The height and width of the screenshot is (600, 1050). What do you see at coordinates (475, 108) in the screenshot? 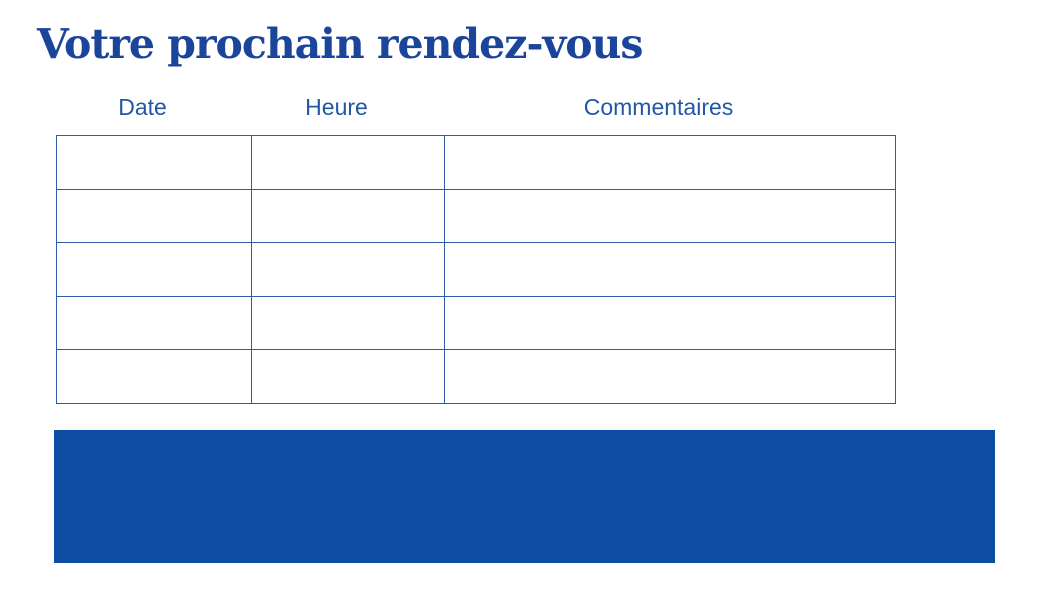
I see `table-column-headers: Date Heure Commentaires` at bounding box center [475, 108].